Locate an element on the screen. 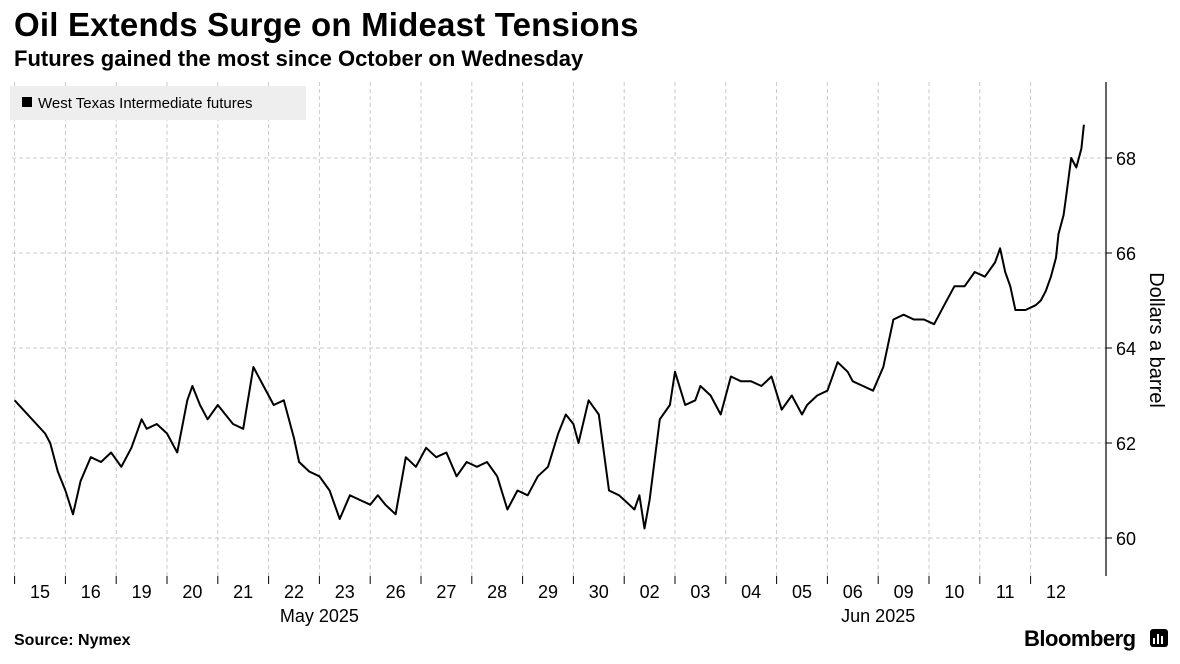 The height and width of the screenshot is (664, 1180). y-tick-label: 60 is located at coordinates (1126, 539).